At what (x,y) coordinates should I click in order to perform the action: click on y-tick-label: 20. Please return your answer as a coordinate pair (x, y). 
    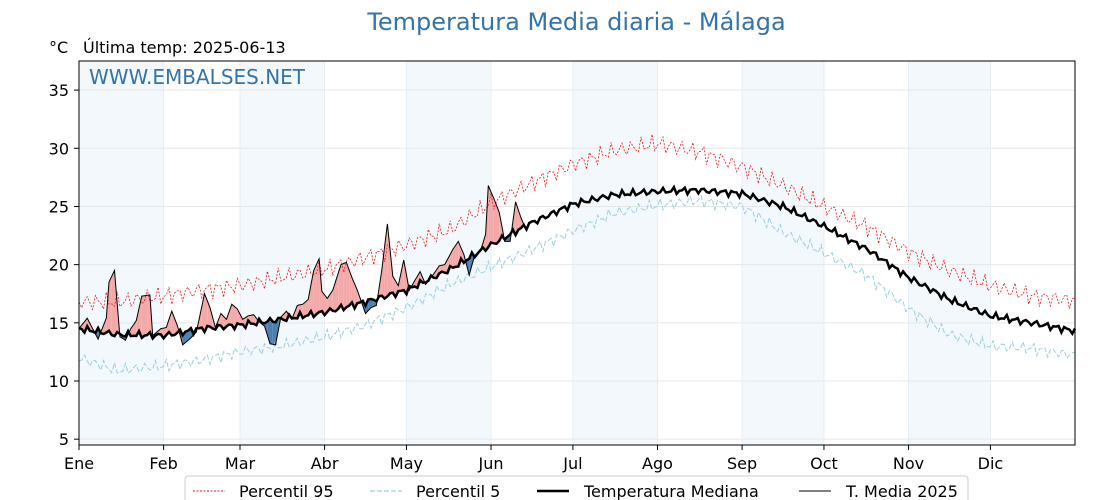
    Looking at the image, I should click on (59, 265).